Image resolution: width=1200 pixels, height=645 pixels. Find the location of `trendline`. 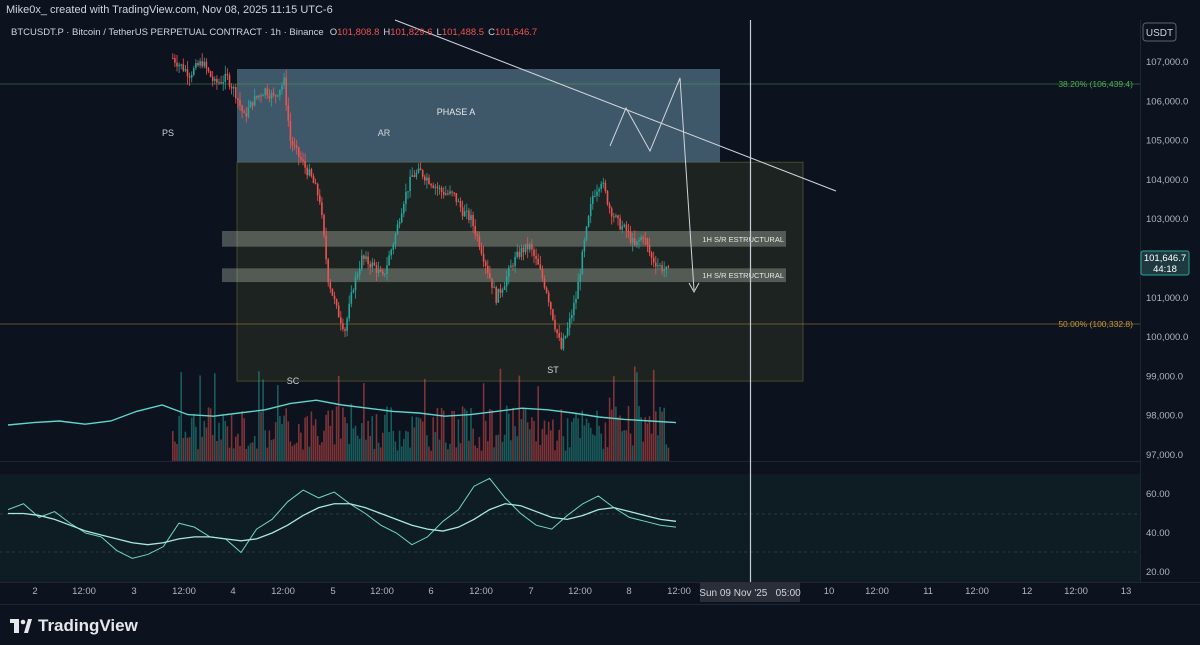

trendline is located at coordinates (615, 105).